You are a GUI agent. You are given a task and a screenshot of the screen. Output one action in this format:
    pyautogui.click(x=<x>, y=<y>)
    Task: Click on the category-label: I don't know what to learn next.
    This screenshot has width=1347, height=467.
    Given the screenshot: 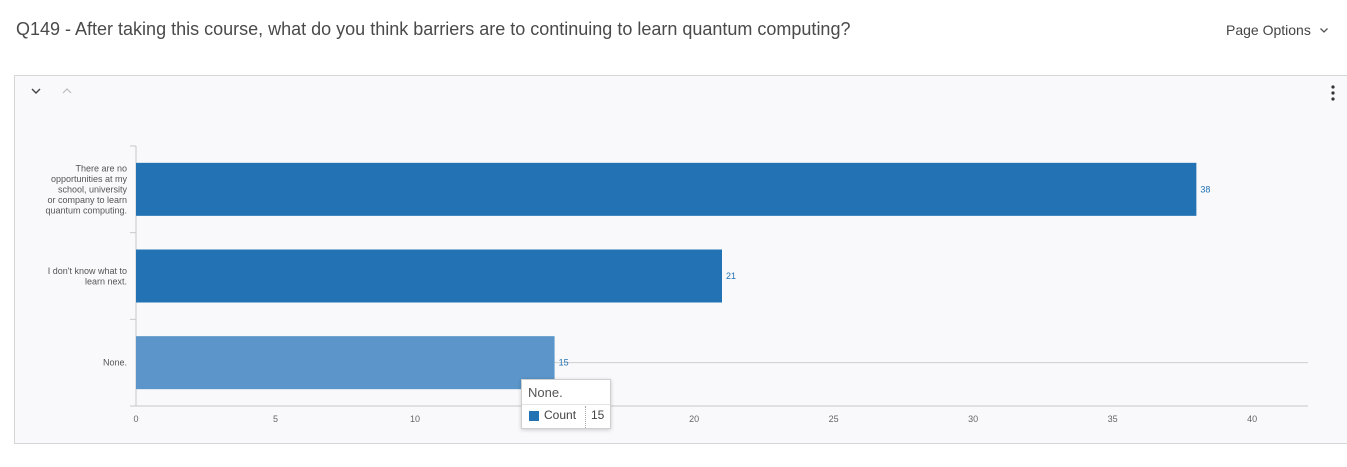 What is the action you would take?
    pyautogui.click(x=87, y=276)
    